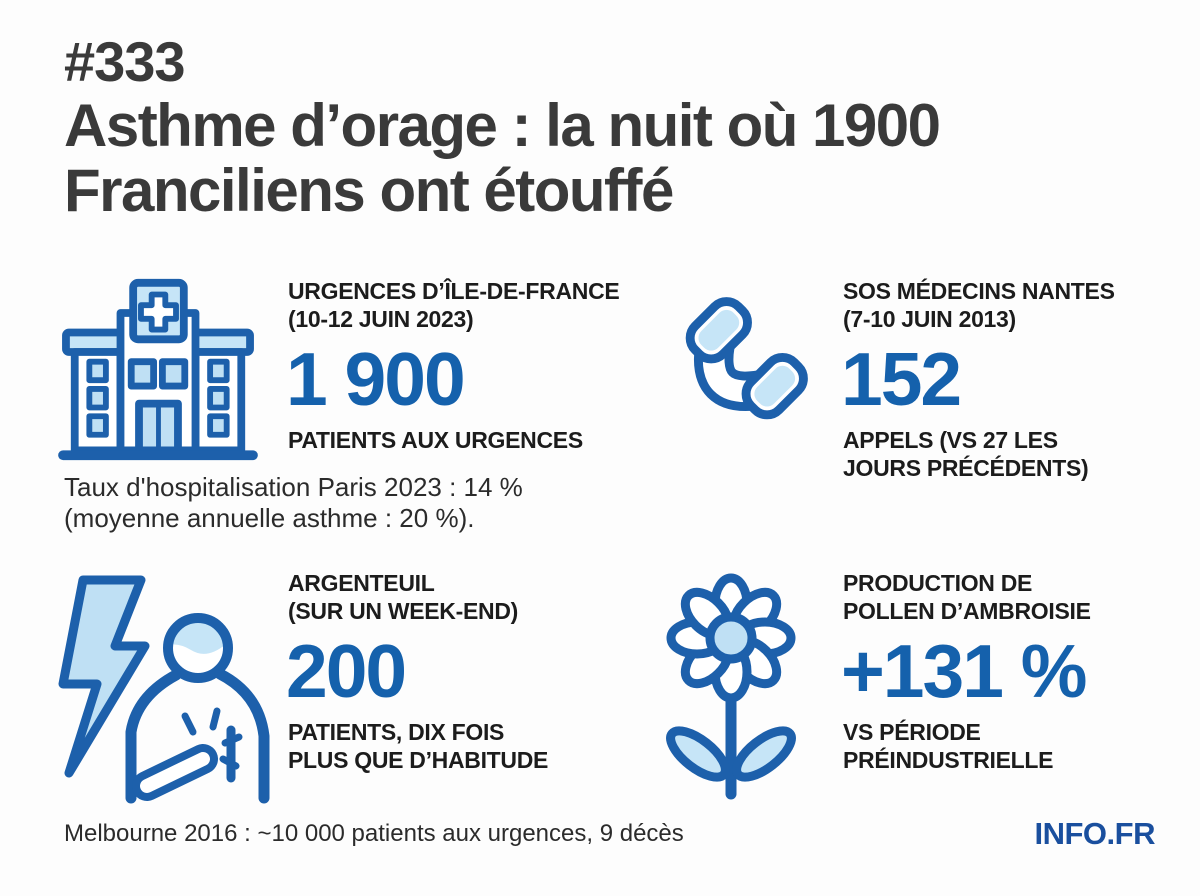  Describe the element at coordinates (403, 597) in the screenshot. I see `stat-label: ARGENTEUIL (SUR UN WEEK-END)` at that location.